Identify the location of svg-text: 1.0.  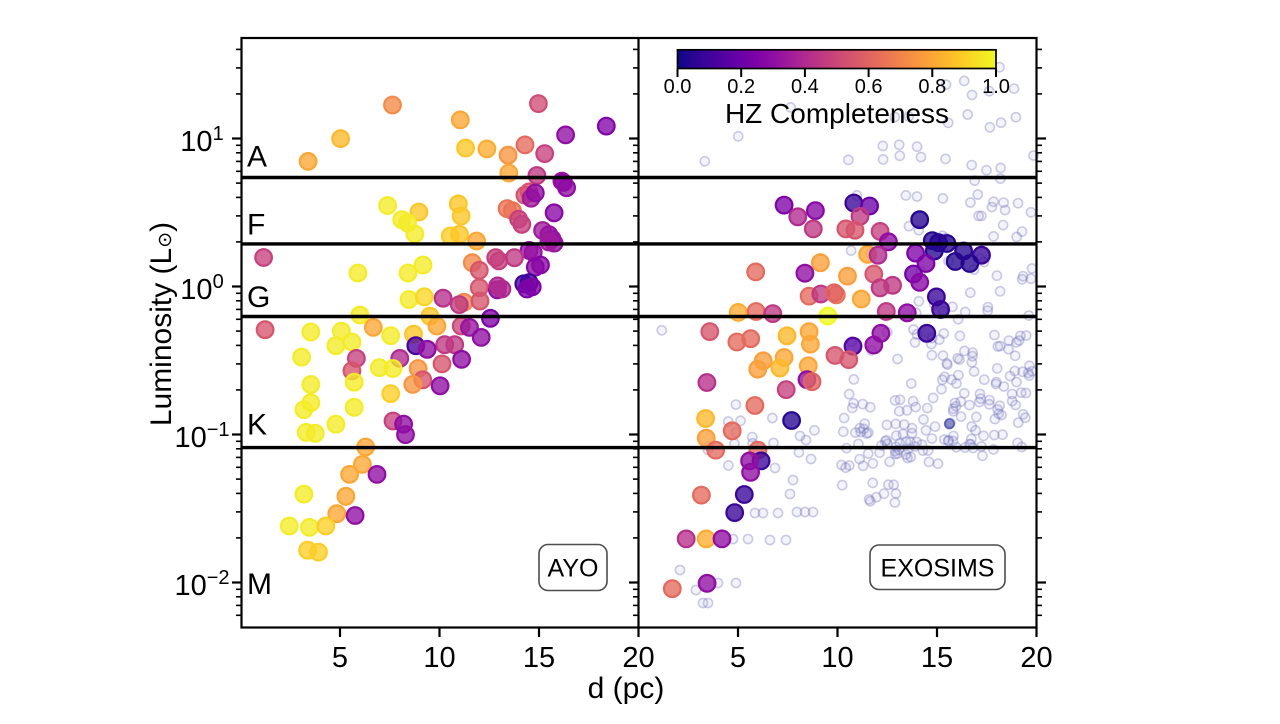
(996, 87).